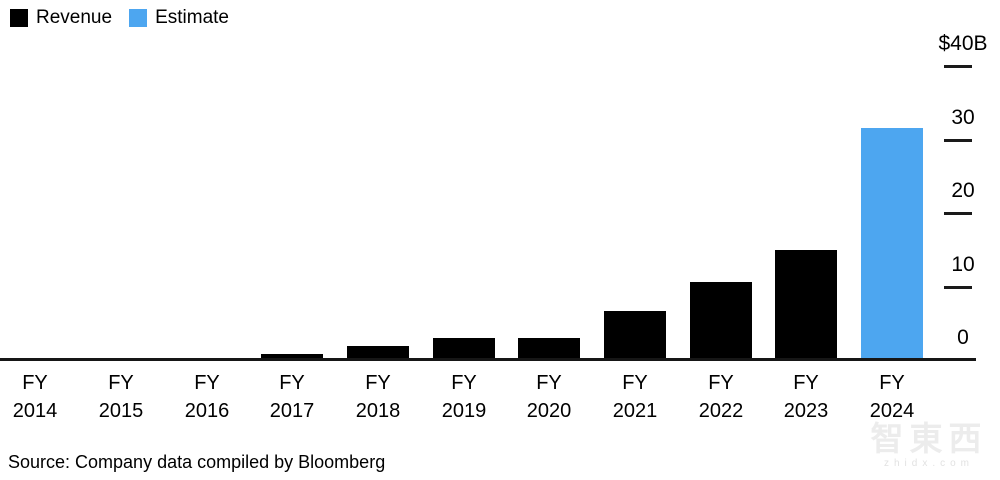 This screenshot has width=1000, height=480. I want to click on legend-item-estimate: Estimate, so click(179, 18).